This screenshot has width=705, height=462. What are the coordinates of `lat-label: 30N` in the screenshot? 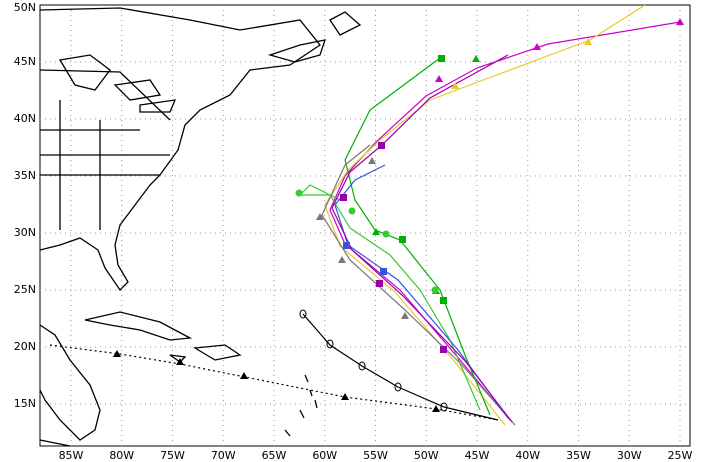 It's located at (25, 232).